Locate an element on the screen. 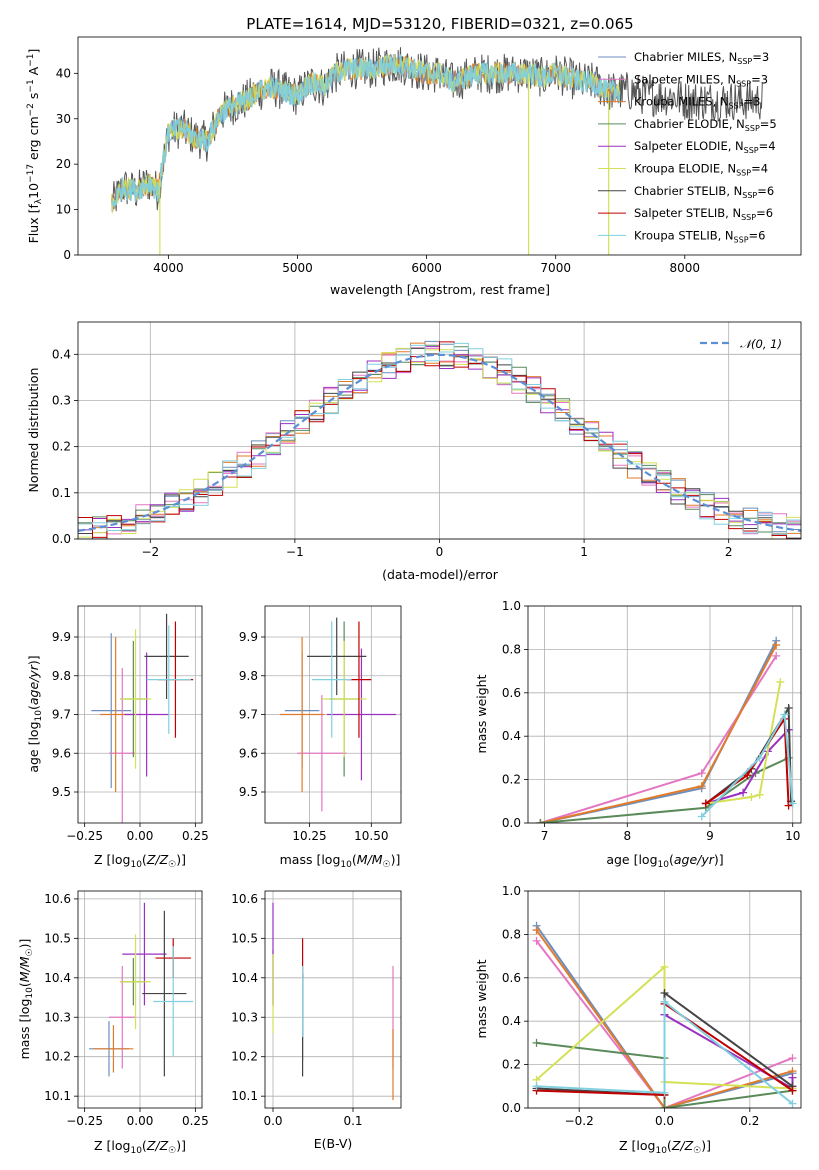 The height and width of the screenshot is (1170, 819). legend-entry: Salpeter ELODIE, NSSP=4 is located at coordinates (705, 147).